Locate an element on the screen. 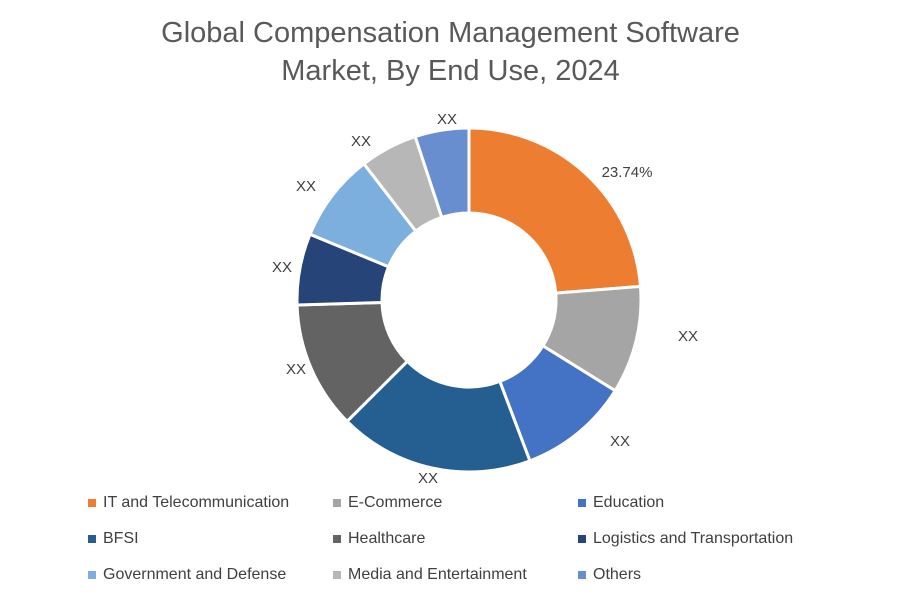 The width and height of the screenshot is (901, 600). chart-title-line-1: Global Compensation Management Software is located at coordinates (450, 33).